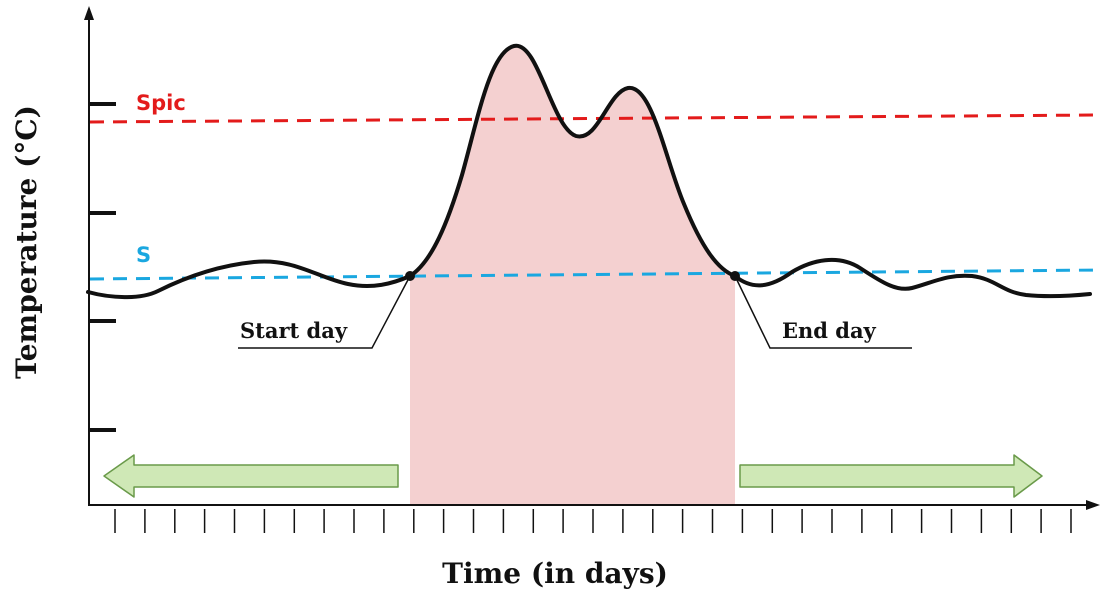  What do you see at coordinates (102, 267) in the screenshot?
I see `y-axis-ticks` at bounding box center [102, 267].